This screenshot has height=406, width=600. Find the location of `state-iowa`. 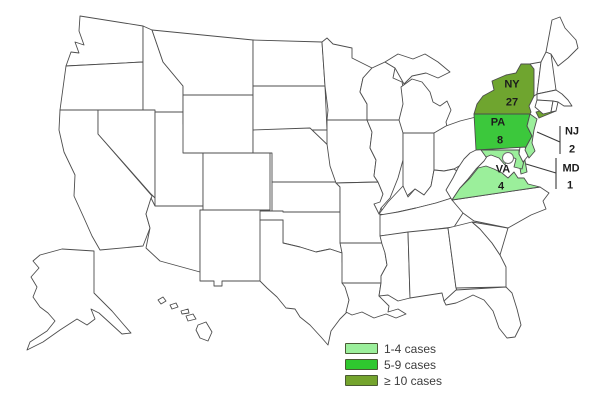

state-iowa is located at coordinates (352, 151).